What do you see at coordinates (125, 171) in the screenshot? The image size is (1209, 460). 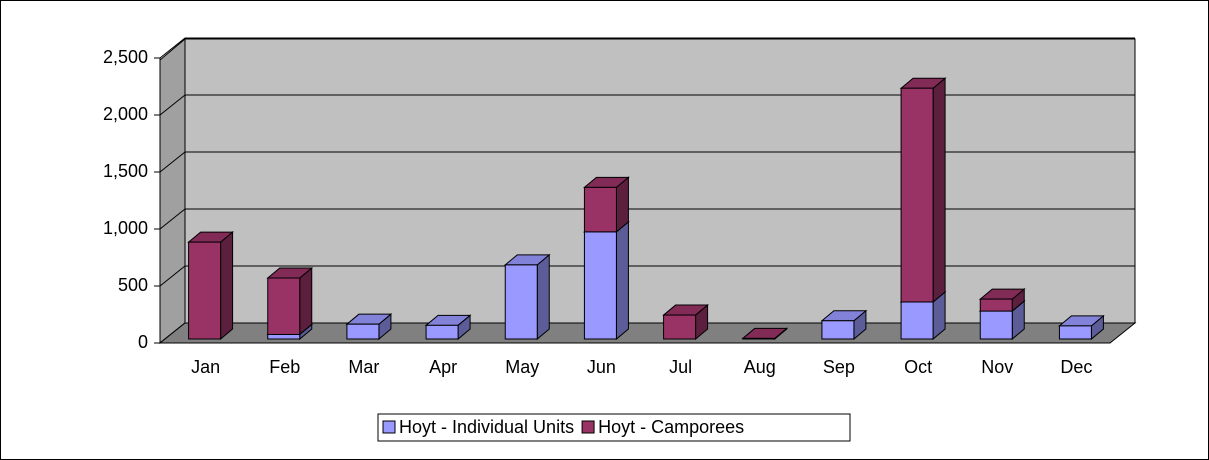 I see `y-tick-label: 1,500` at bounding box center [125, 171].